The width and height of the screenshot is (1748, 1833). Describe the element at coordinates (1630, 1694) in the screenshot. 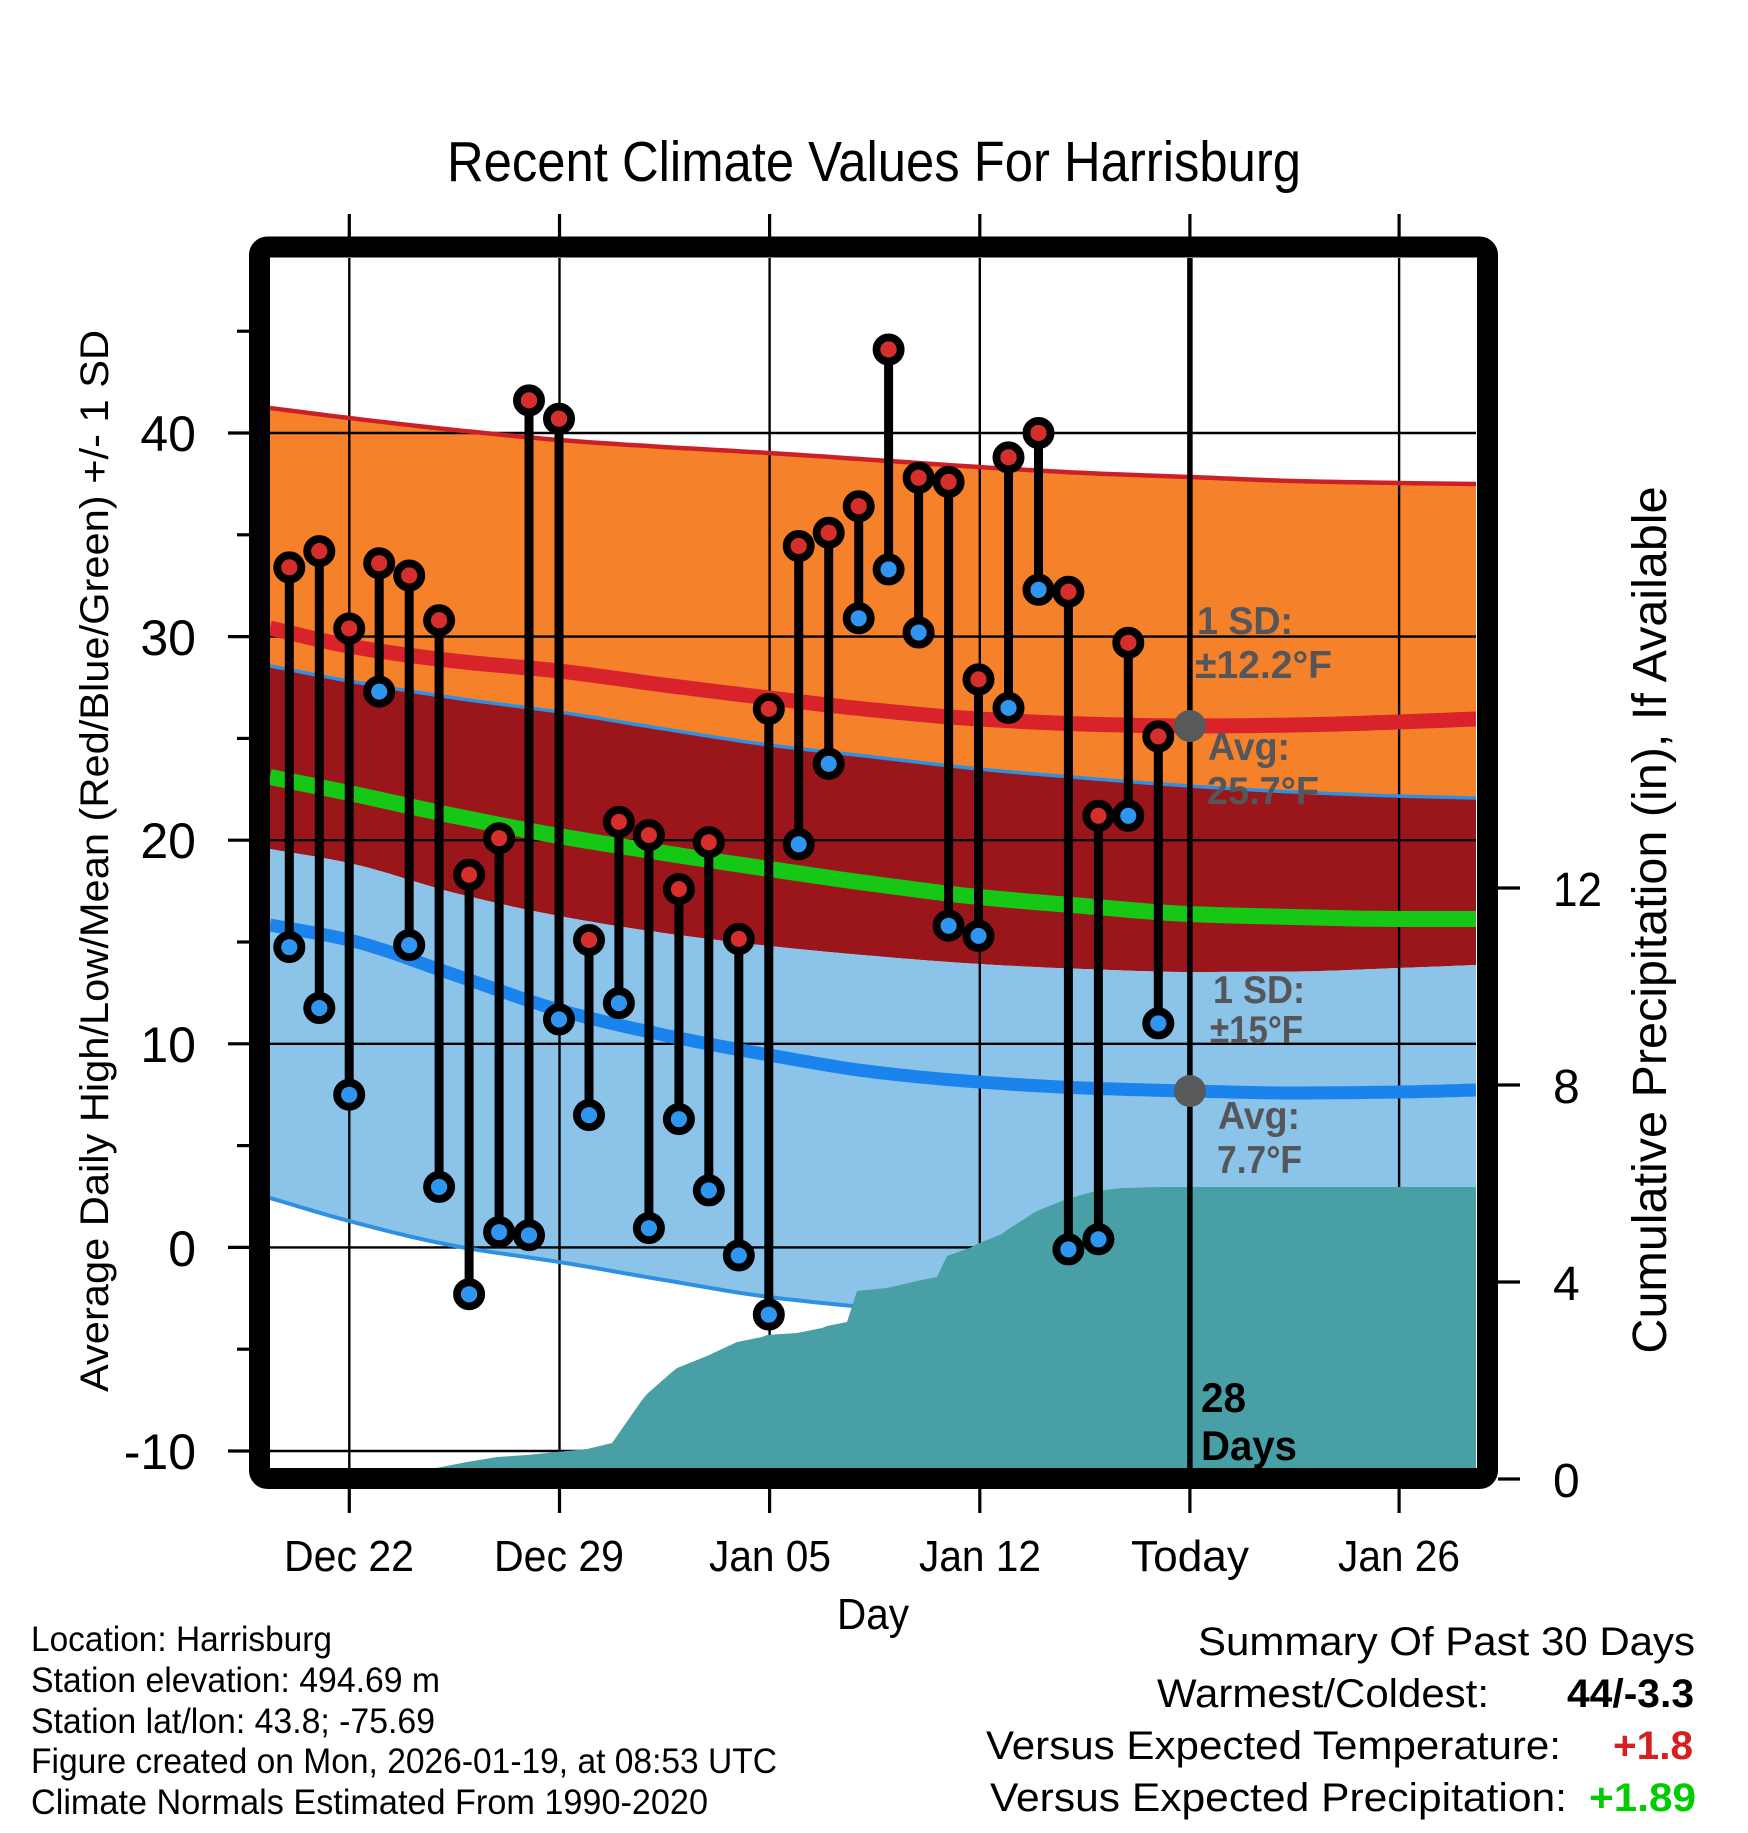

I see `svg-text: 44/-3.3` at that location.